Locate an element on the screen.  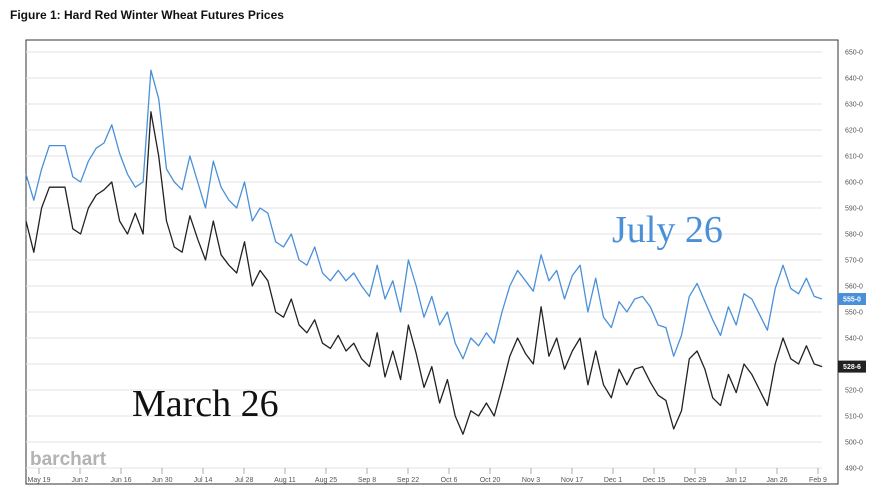
y-tick-label: 520-0 is located at coordinates (854, 391).